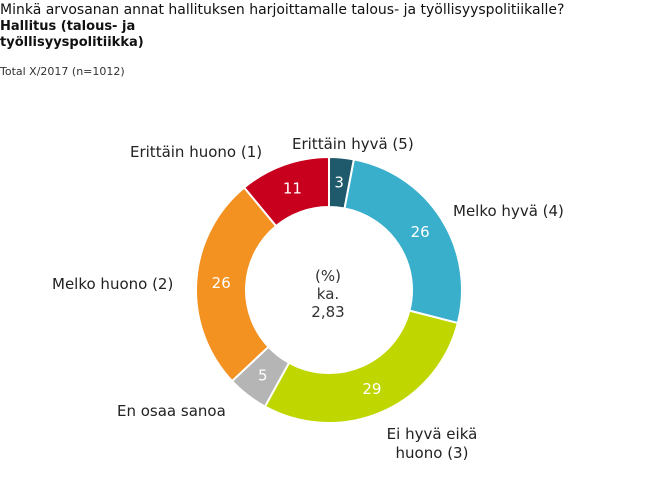 The image size is (660, 488). I want to click on slice-value-label-1: 26, so click(420, 232).